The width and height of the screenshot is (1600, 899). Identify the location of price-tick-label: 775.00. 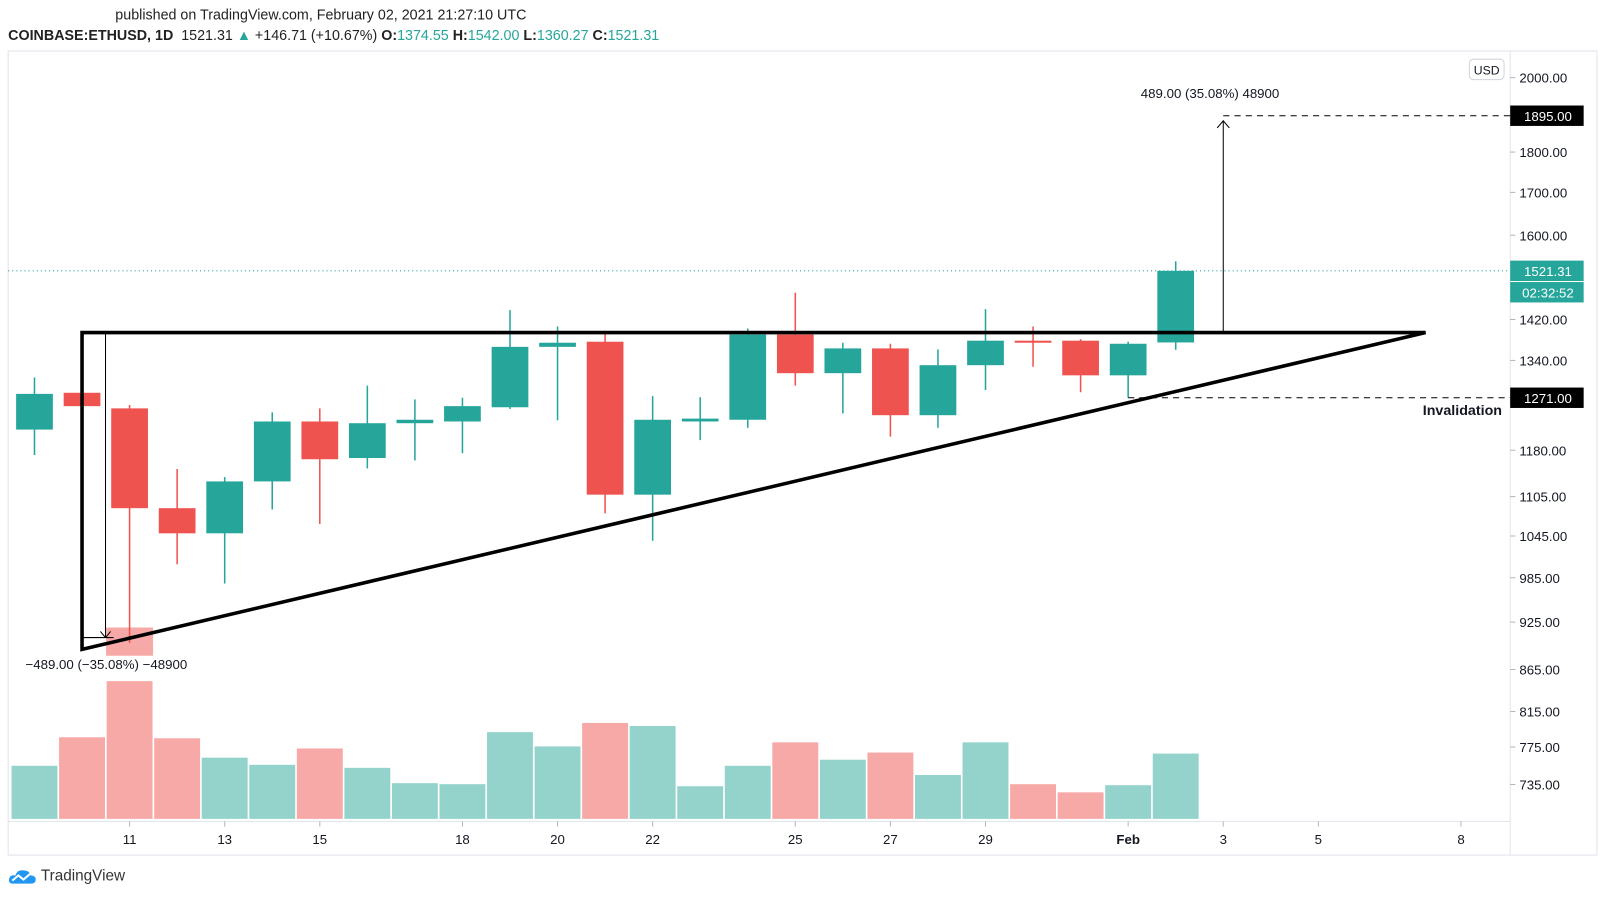
(1539, 747).